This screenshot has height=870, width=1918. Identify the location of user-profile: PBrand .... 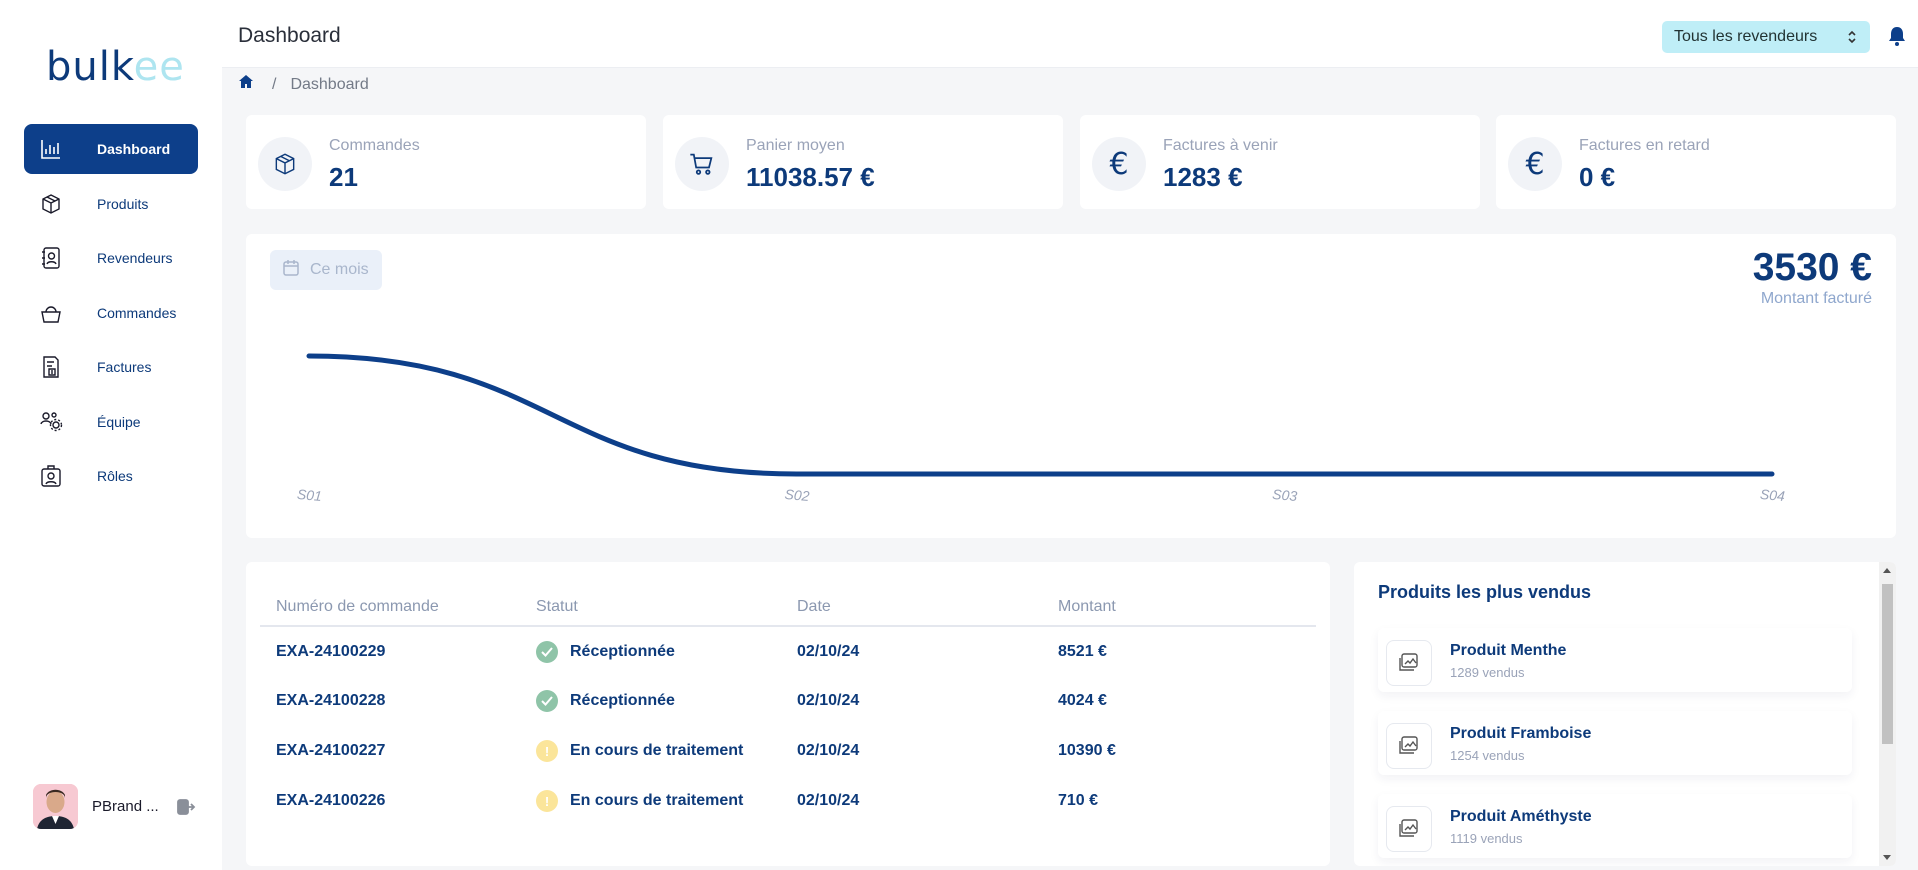
(114, 806).